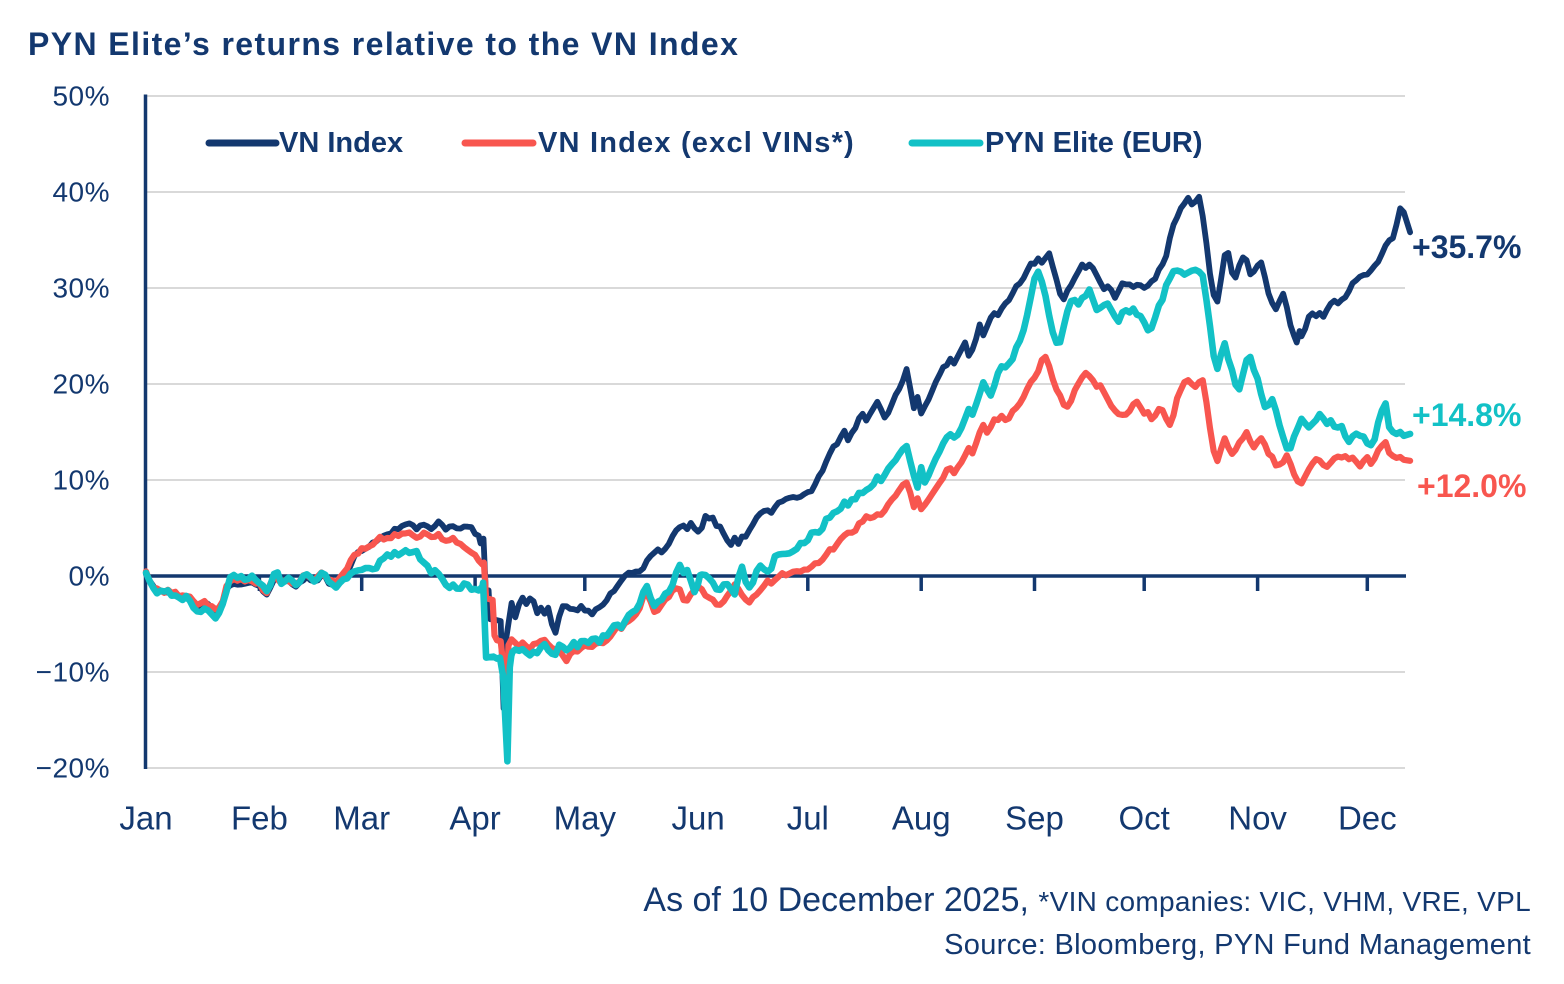 The image size is (1564, 984). I want to click on svg-text: May, so click(585, 818).